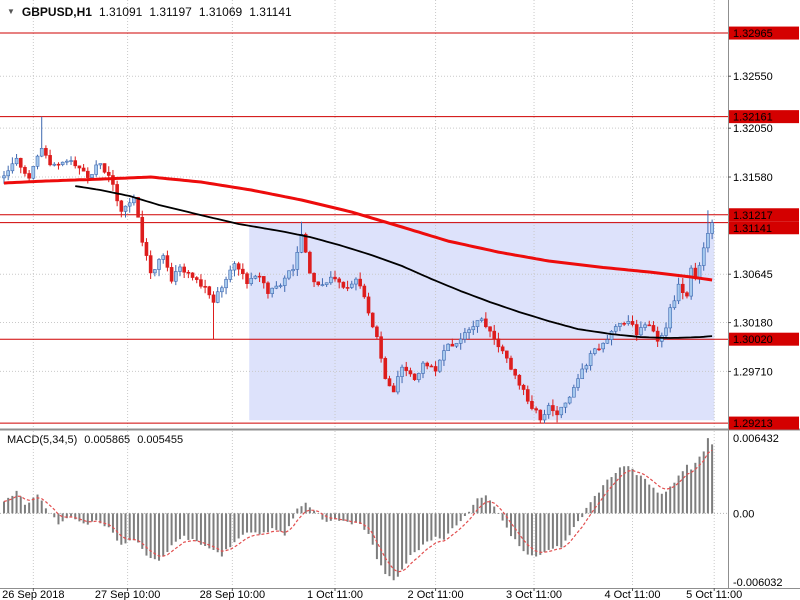  What do you see at coordinates (714, 594) in the screenshot?
I see `time-axis-label: 5 Oct 11:00` at bounding box center [714, 594].